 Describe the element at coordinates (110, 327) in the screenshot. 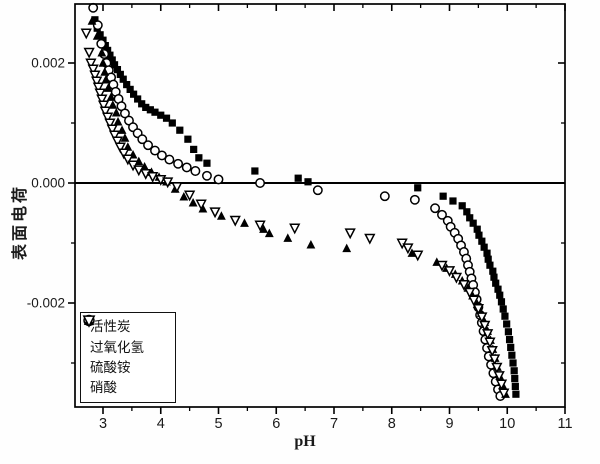

I see `legend-label: 活性炭` at that location.